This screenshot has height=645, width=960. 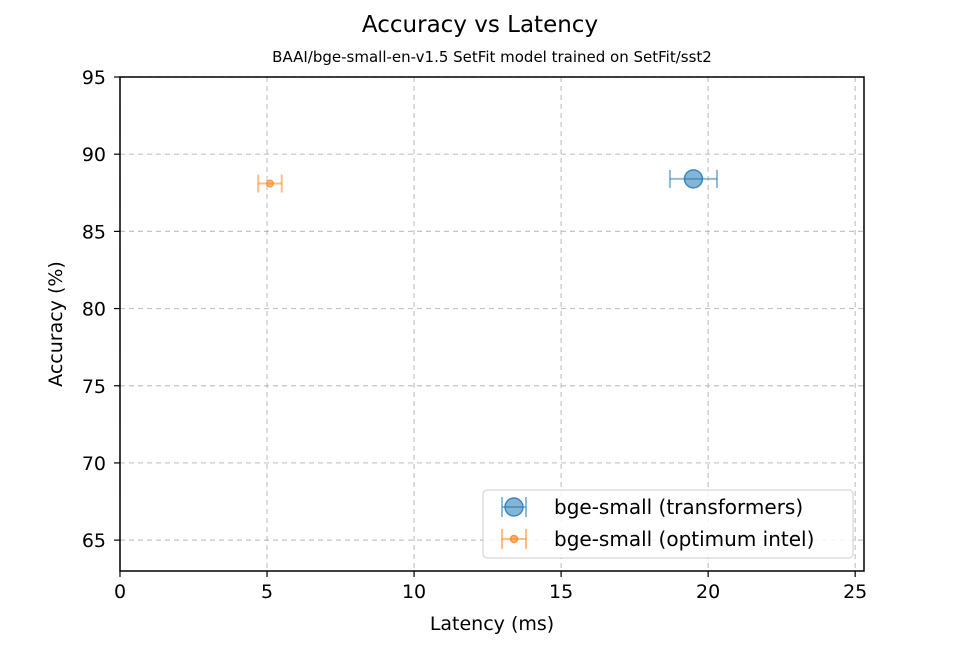 I want to click on y-tick-label: 65, so click(x=94, y=541).